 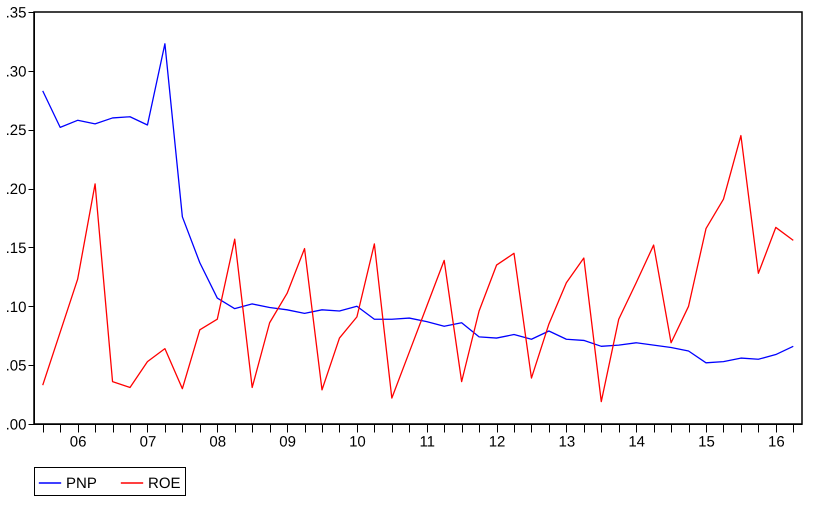 What do you see at coordinates (637, 442) in the screenshot?
I see `x-tick-label: 14` at bounding box center [637, 442].